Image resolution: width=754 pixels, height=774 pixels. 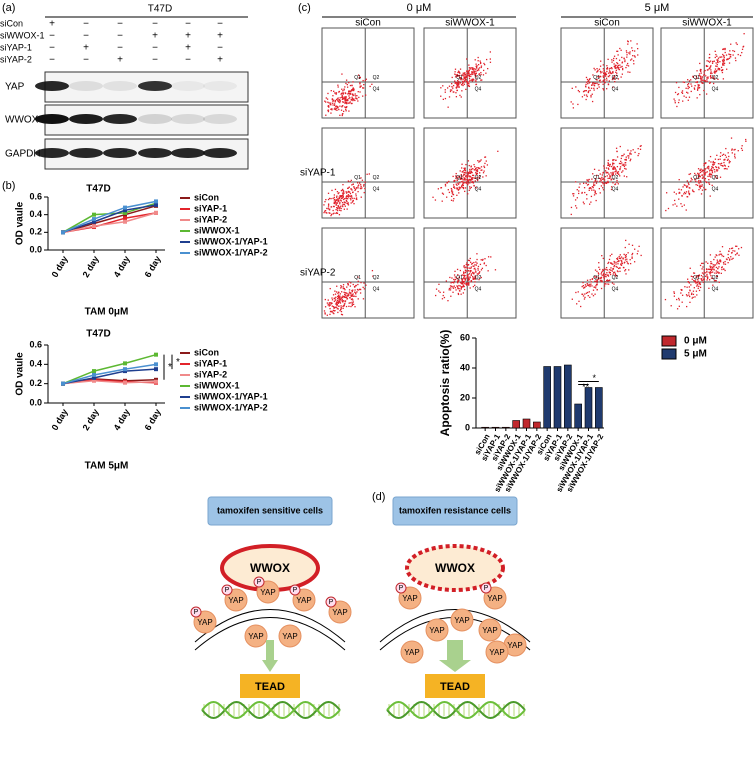 What do you see at coordinates (357, 278) in the screenshot?
I see `quadrant-label: Q1` at bounding box center [357, 278].